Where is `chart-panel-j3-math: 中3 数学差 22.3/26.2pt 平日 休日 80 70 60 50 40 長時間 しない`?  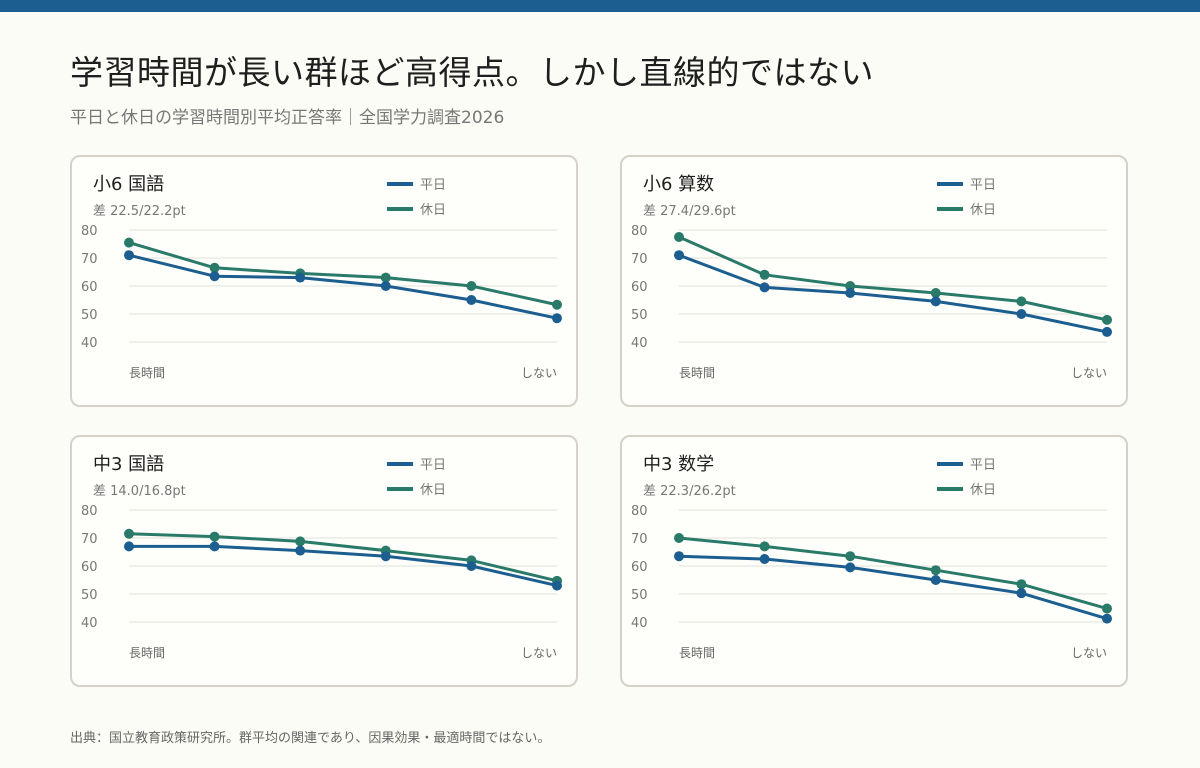
chart-panel-j3-math: 中3 数学差 22.3/26.2pt 平日 休日 80 70 60 50 40 長時間 しない is located at coordinates (874, 561).